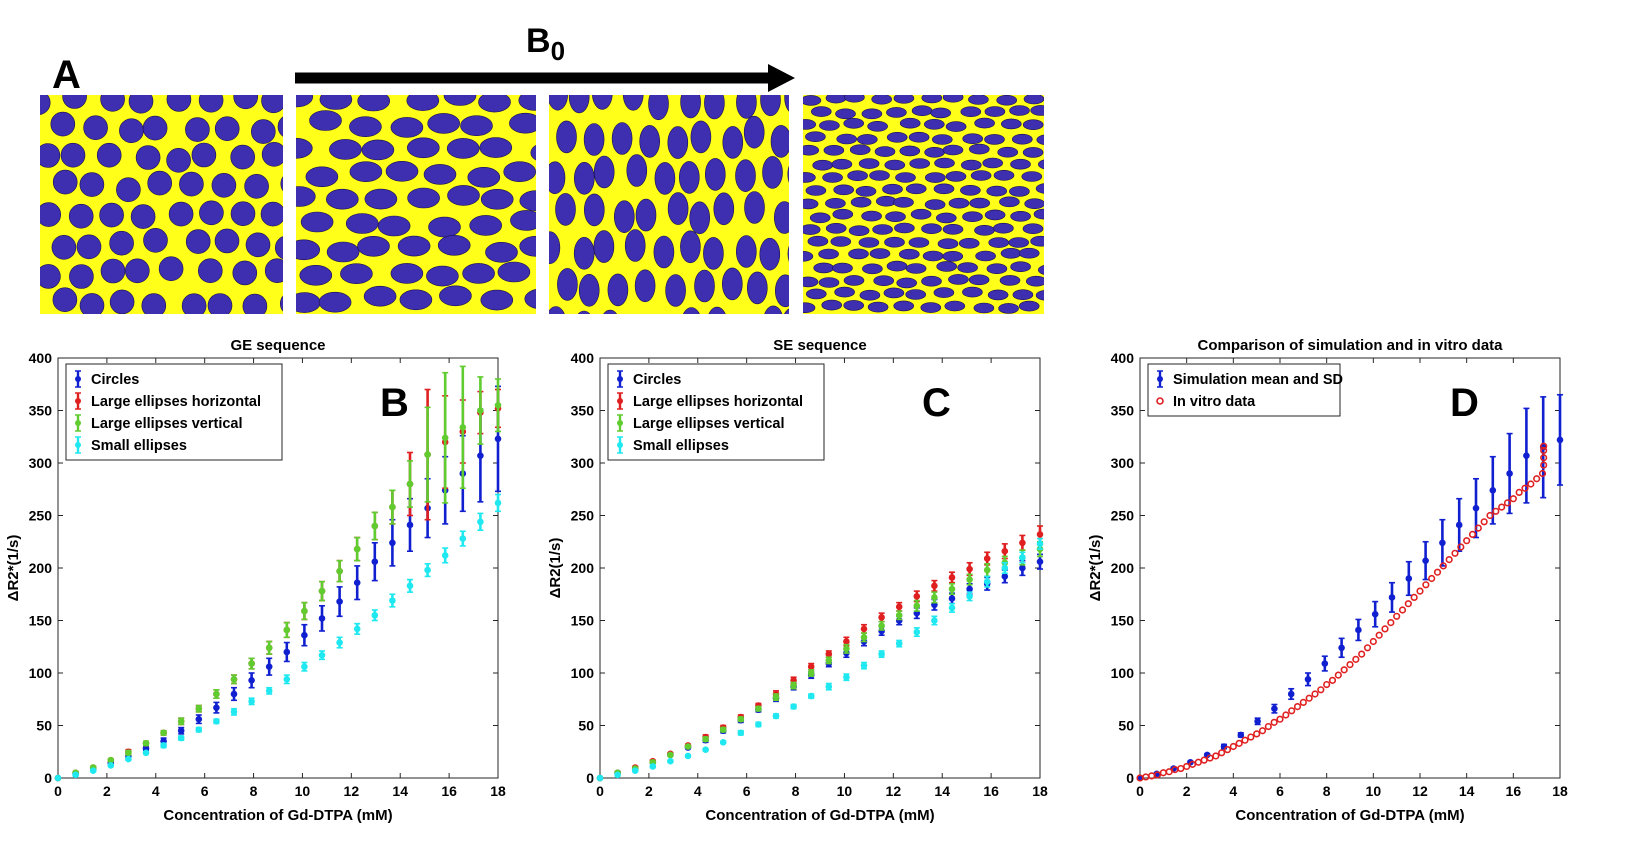 Image resolution: width=1625 pixels, height=856 pixels. What do you see at coordinates (894, 791) in the screenshot?
I see `x-tick-label: 12` at bounding box center [894, 791].